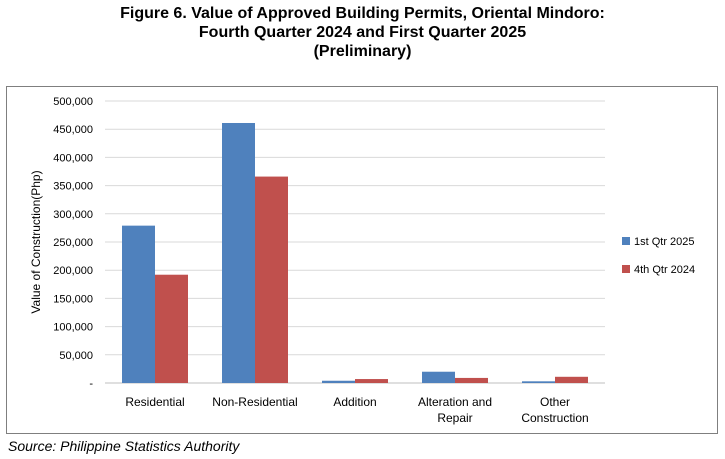 Image resolution: width=725 pixels, height=459 pixels. What do you see at coordinates (73, 187) in the screenshot?
I see `y-tick-label: 350,000` at bounding box center [73, 187].